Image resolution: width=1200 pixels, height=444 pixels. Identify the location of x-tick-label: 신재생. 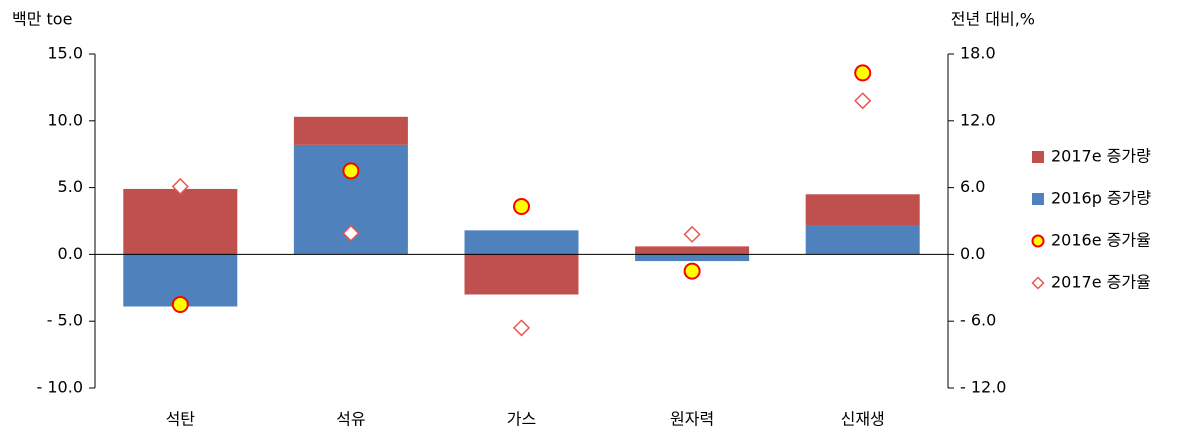
(863, 419).